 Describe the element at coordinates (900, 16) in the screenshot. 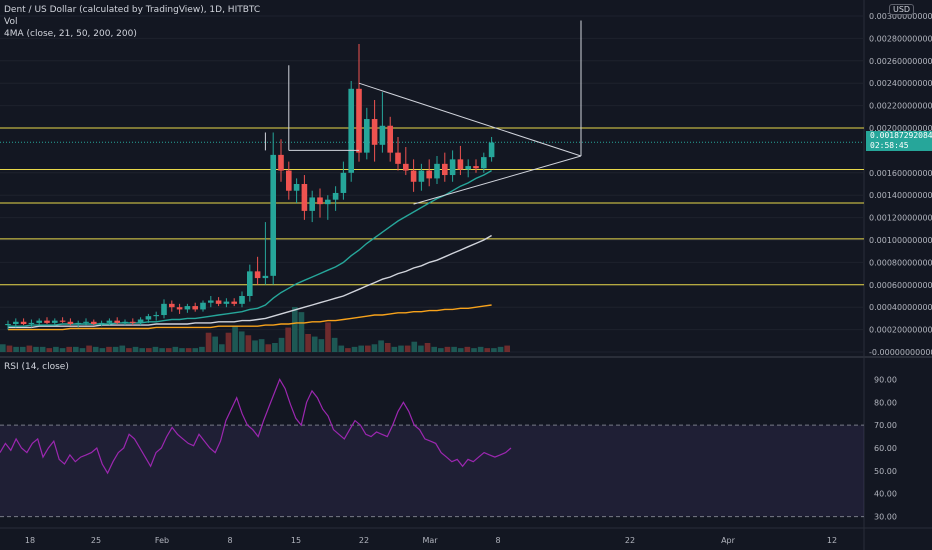

I see `price-tick-label: 0.00300000000` at that location.